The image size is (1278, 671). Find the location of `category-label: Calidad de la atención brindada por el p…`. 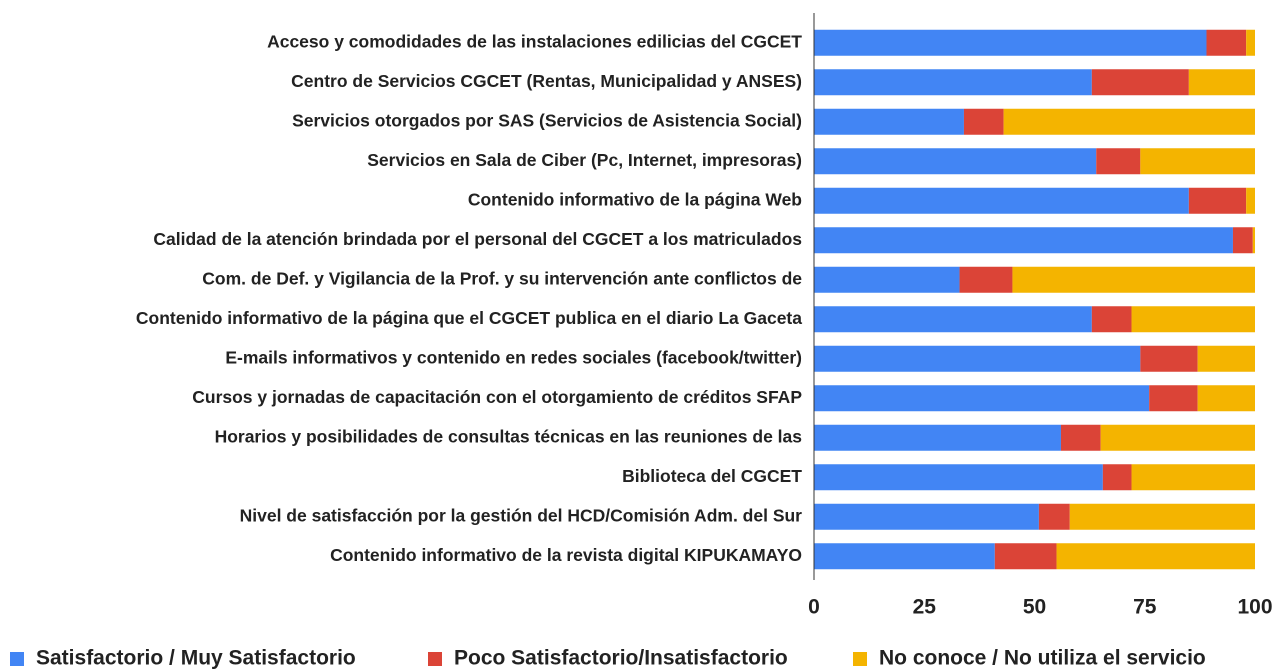

category-label: Calidad de la atención brindada por el p… is located at coordinates (477, 239).